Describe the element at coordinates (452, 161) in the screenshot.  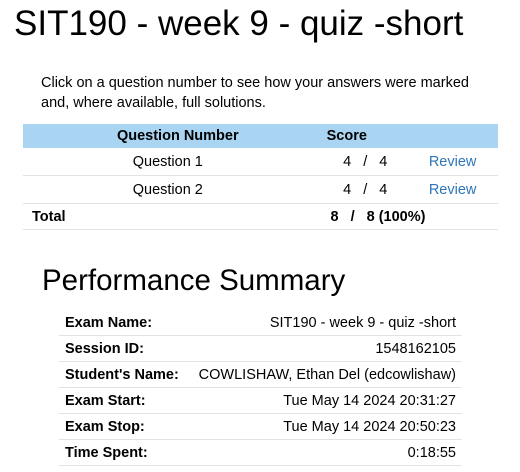
I see `review-link-question-1: Review` at that location.